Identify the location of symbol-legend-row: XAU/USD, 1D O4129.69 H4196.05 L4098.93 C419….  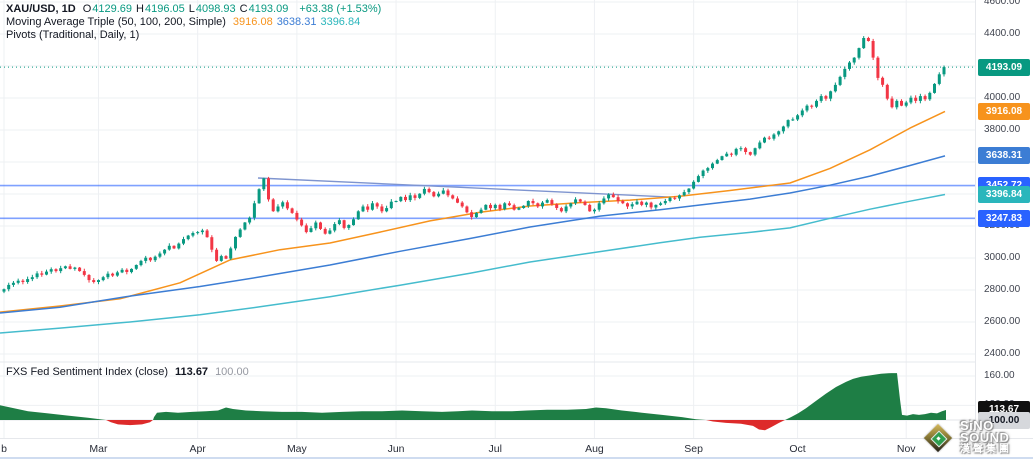
(193, 9).